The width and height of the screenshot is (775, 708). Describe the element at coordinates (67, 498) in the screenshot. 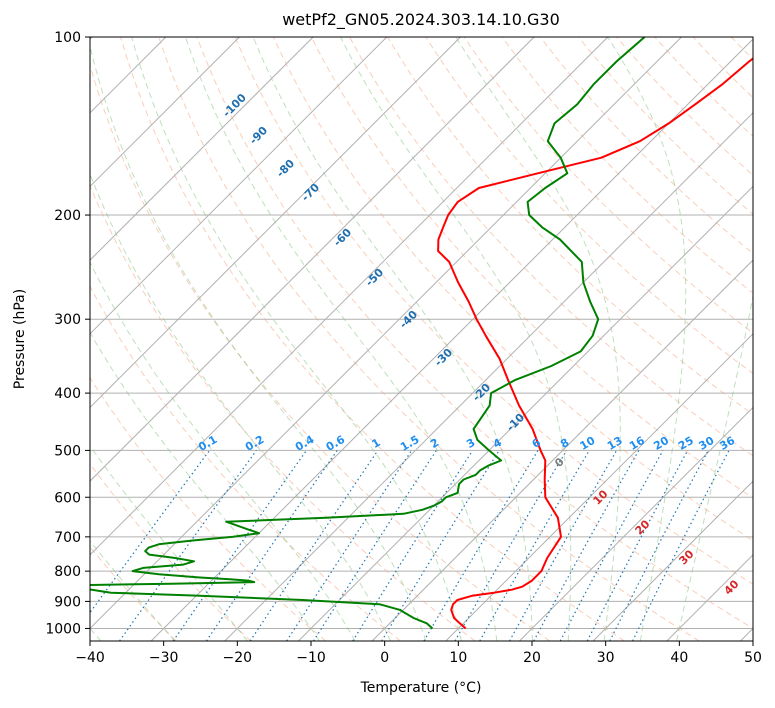

I see `y-tick-label: 600` at that location.